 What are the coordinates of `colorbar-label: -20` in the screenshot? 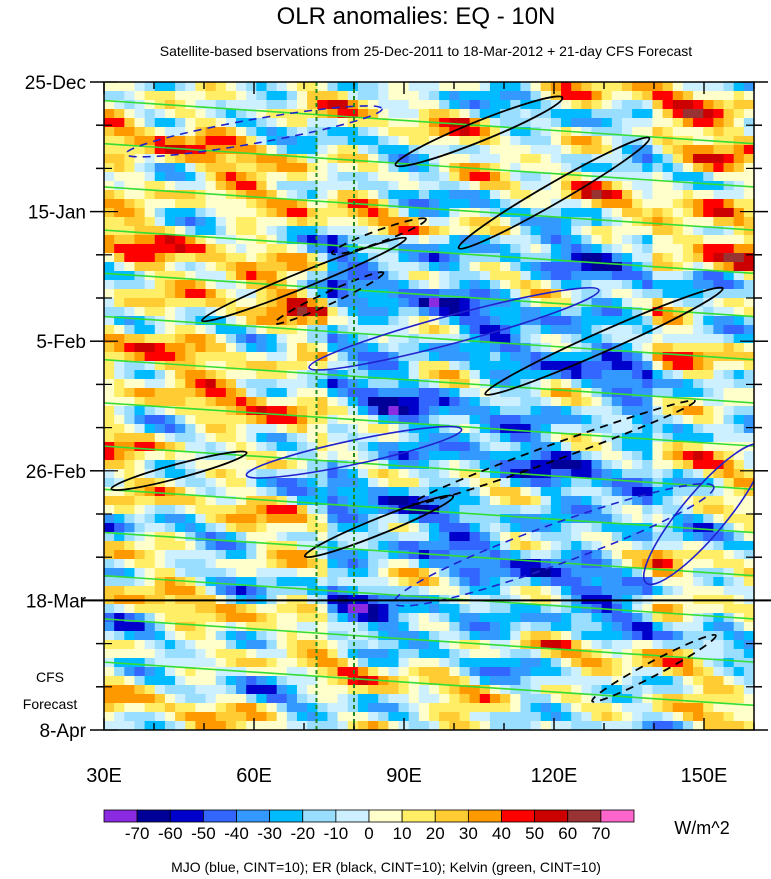 It's located at (302, 833).